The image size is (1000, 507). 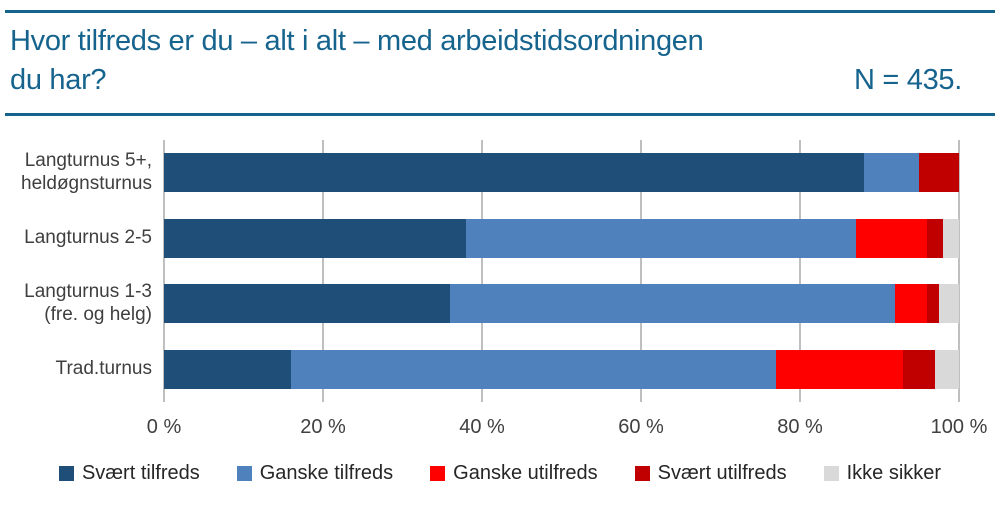 I want to click on category-label-line: Trad.turnus, so click(x=103, y=368).